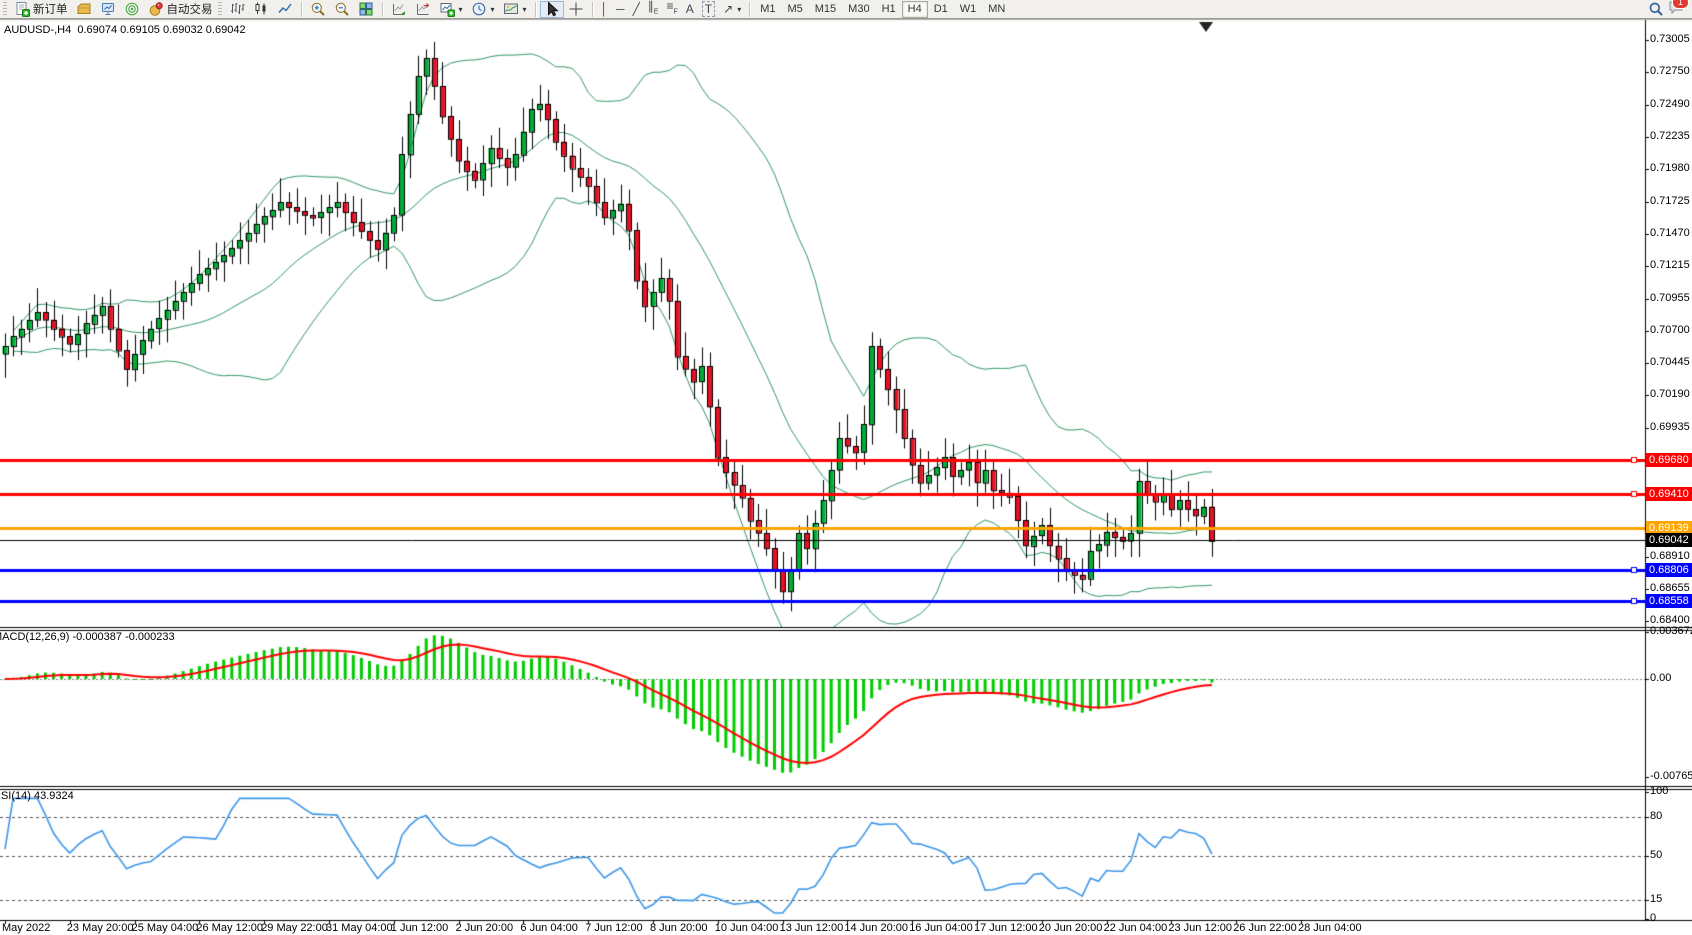 The image size is (1692, 935). Describe the element at coordinates (858, 9) in the screenshot. I see `timeframe-m30: M30` at that location.